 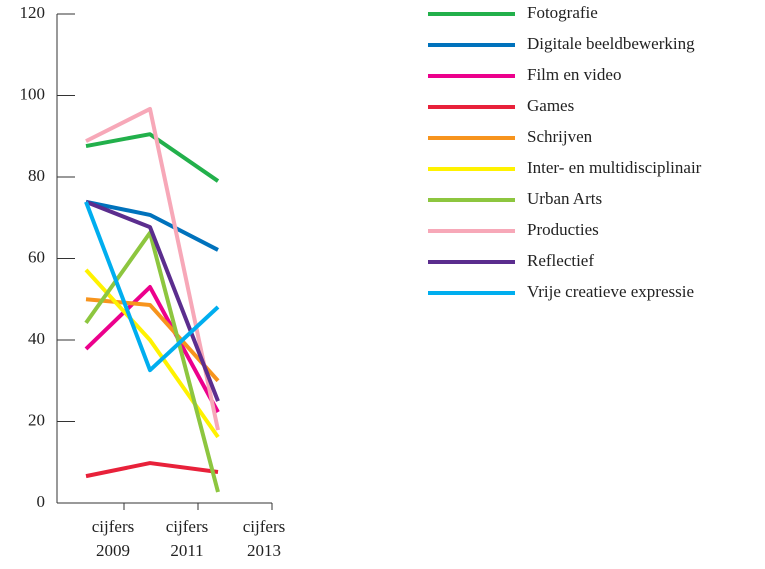 I want to click on legend-label: Reflectief, so click(x=560, y=260).